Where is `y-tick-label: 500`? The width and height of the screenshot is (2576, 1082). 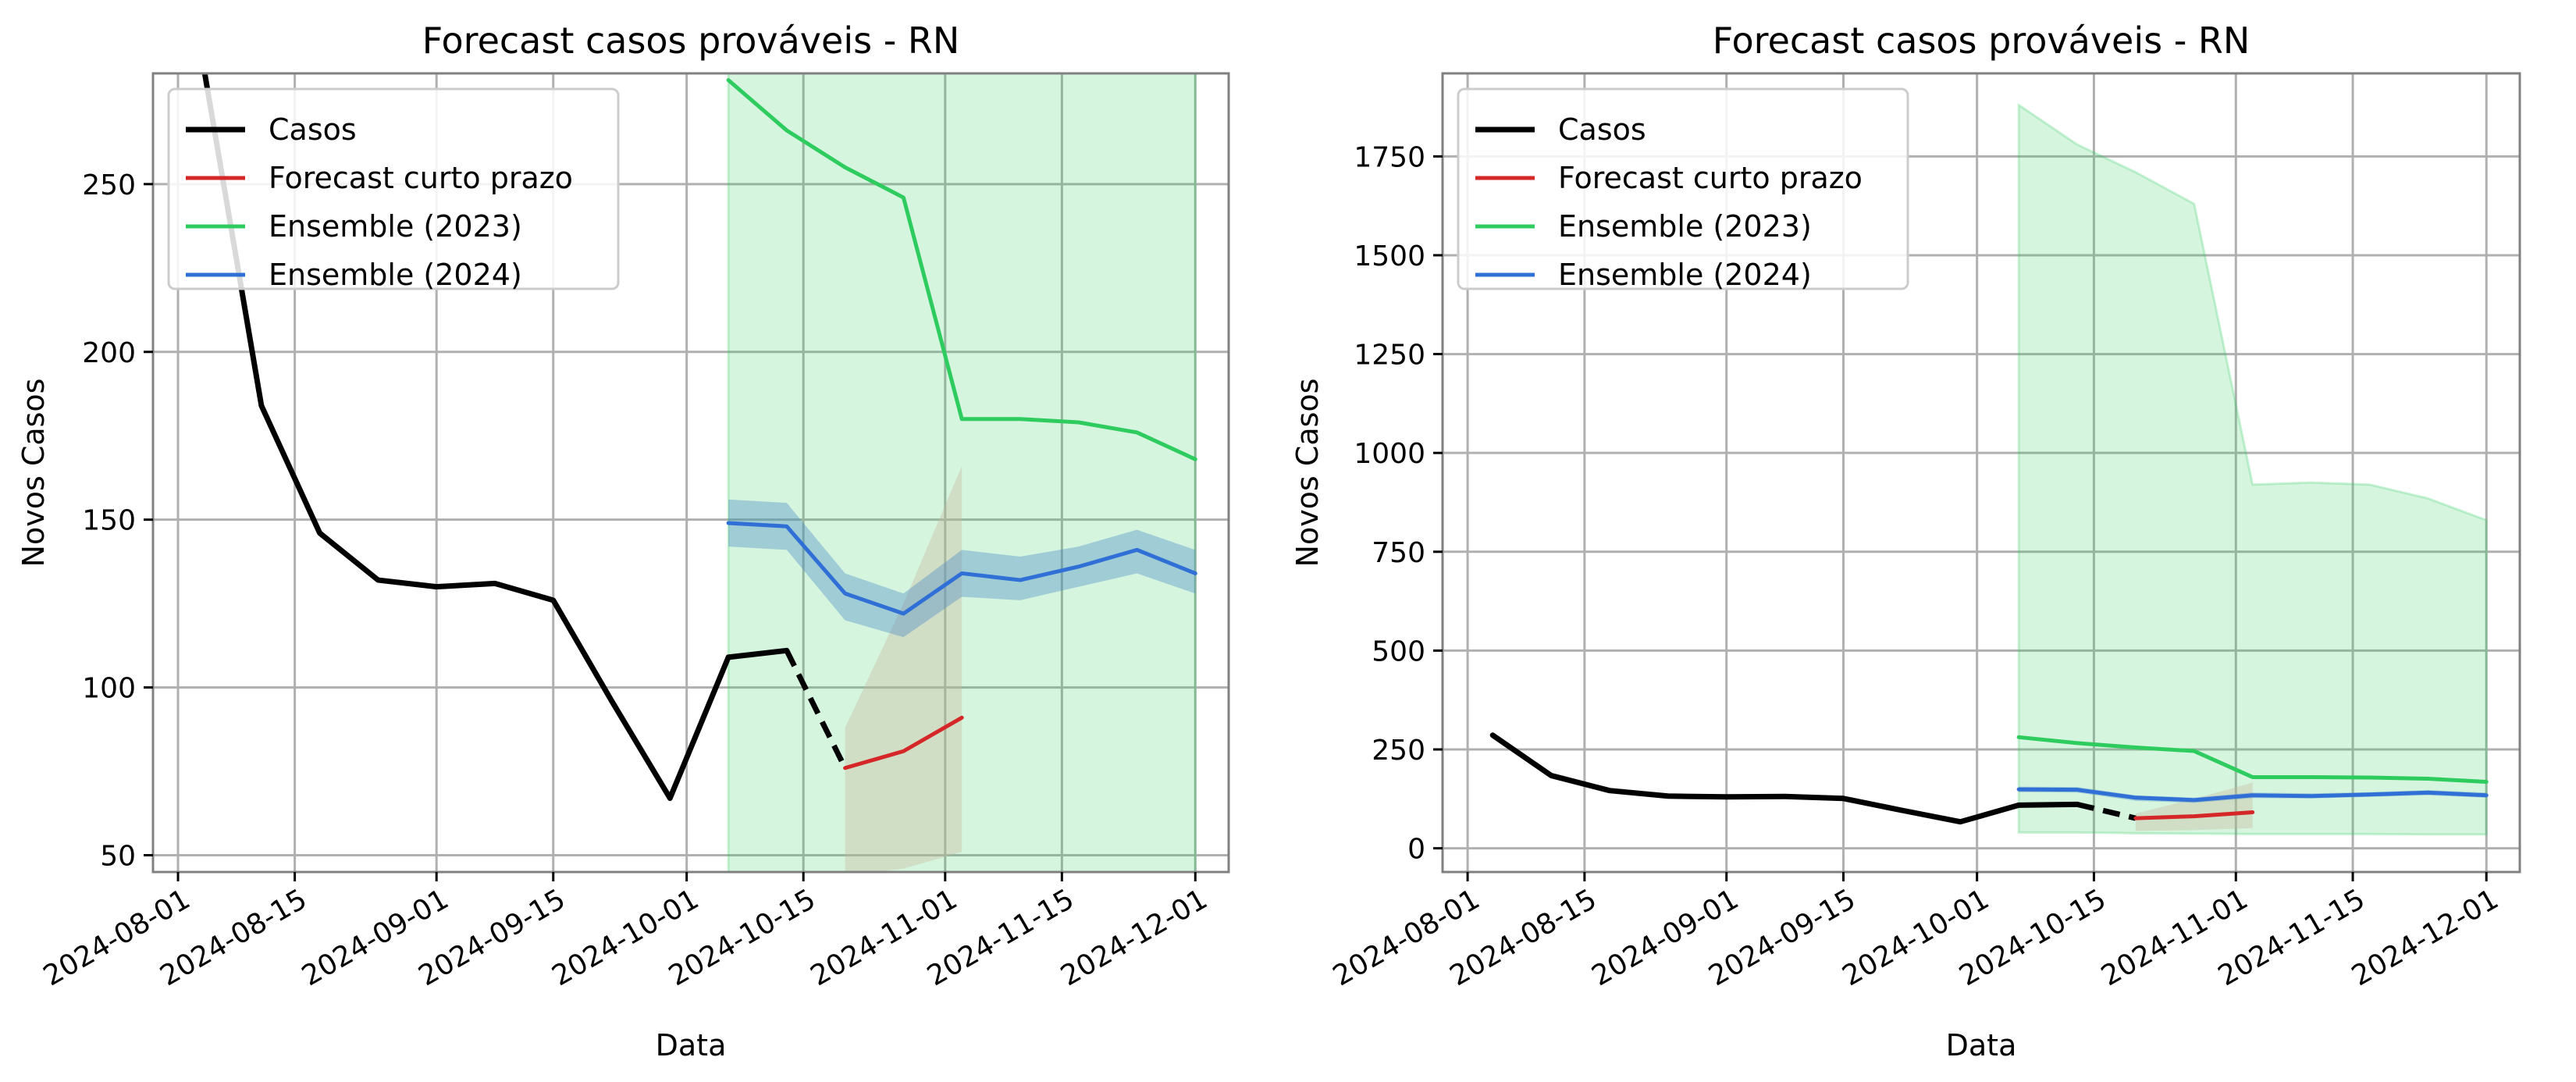 y-tick-label: 500 is located at coordinates (1398, 651).